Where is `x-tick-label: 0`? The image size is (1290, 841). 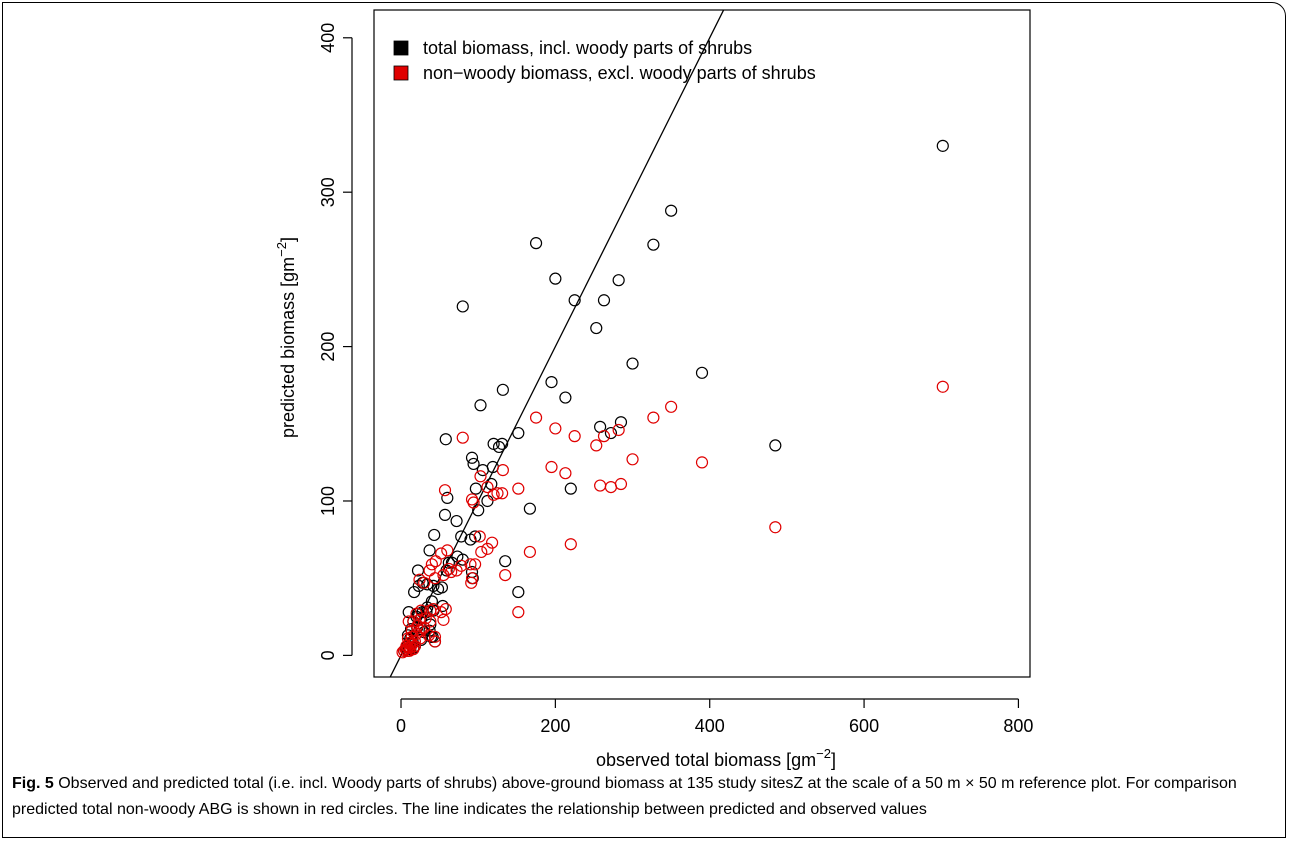 x-tick-label: 0 is located at coordinates (401, 726).